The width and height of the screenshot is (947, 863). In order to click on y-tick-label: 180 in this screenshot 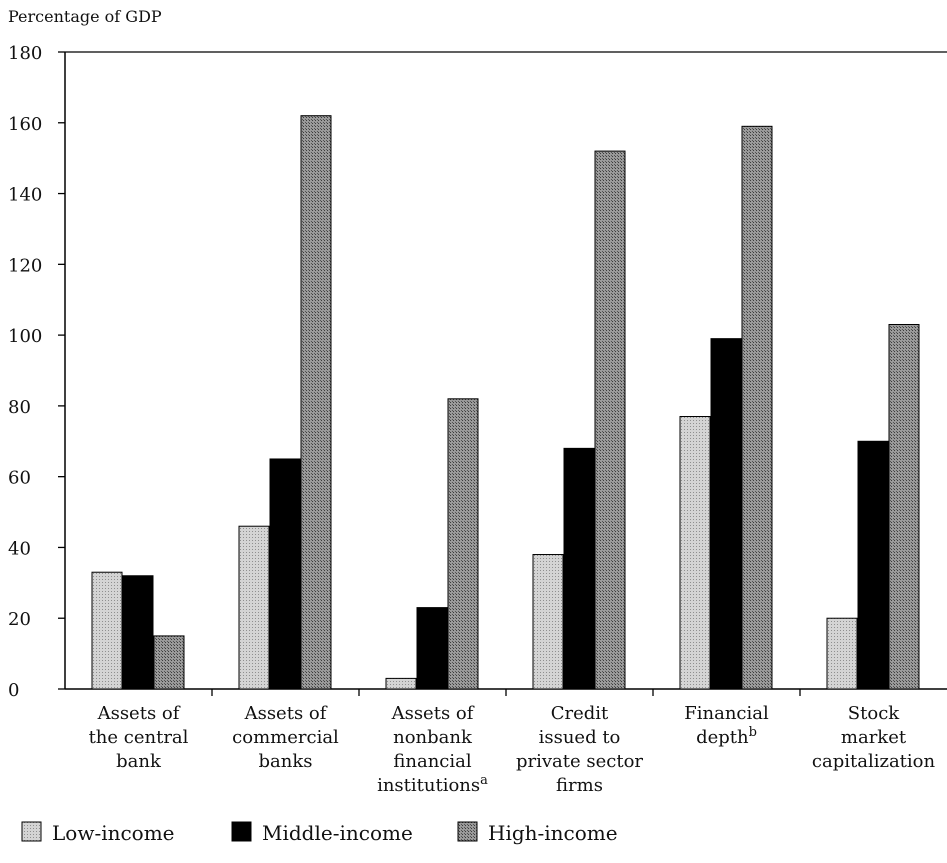, I will do `click(25, 53)`.